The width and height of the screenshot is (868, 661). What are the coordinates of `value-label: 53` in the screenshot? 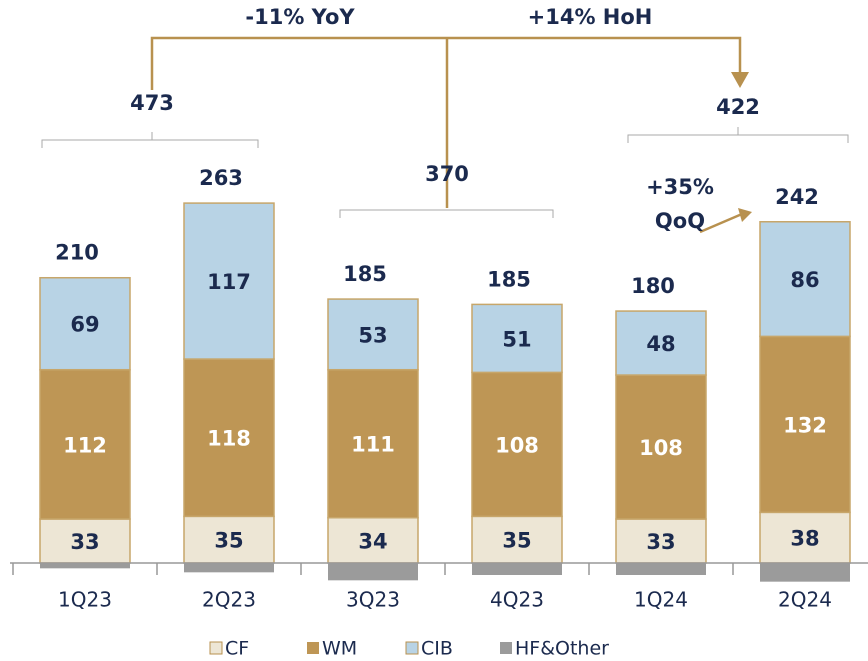 It's located at (372, 335).